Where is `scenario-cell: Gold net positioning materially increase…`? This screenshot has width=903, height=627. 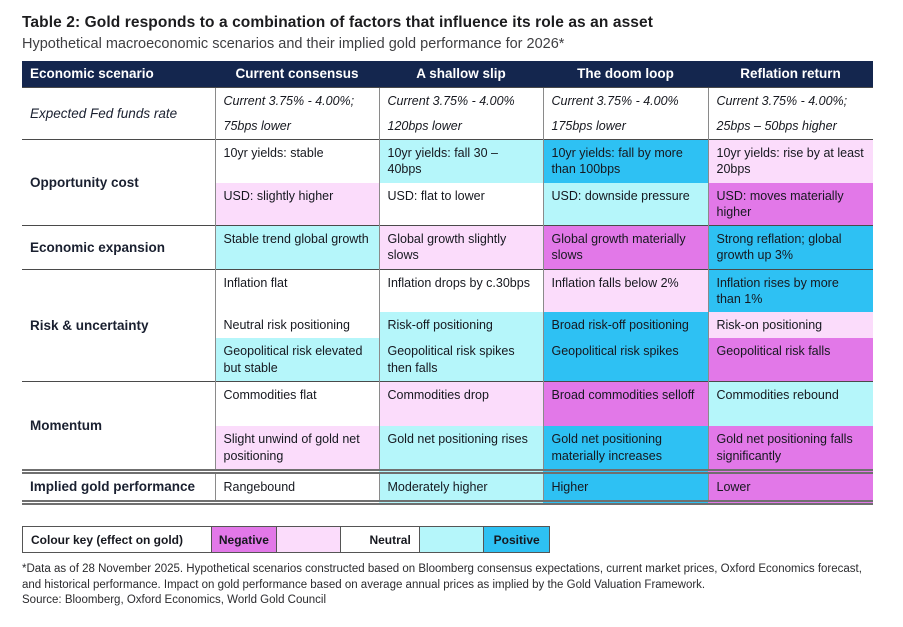
scenario-cell: Gold net positioning materially increase… is located at coordinates (625, 449).